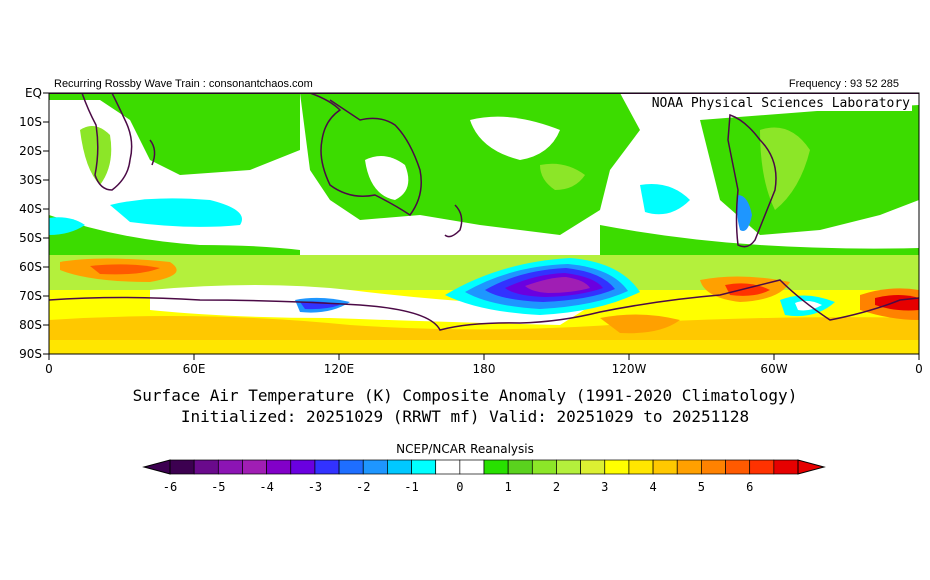 The width and height of the screenshot is (930, 580). Describe the element at coordinates (30, 122) in the screenshot. I see `lat-label: 10S` at that location.